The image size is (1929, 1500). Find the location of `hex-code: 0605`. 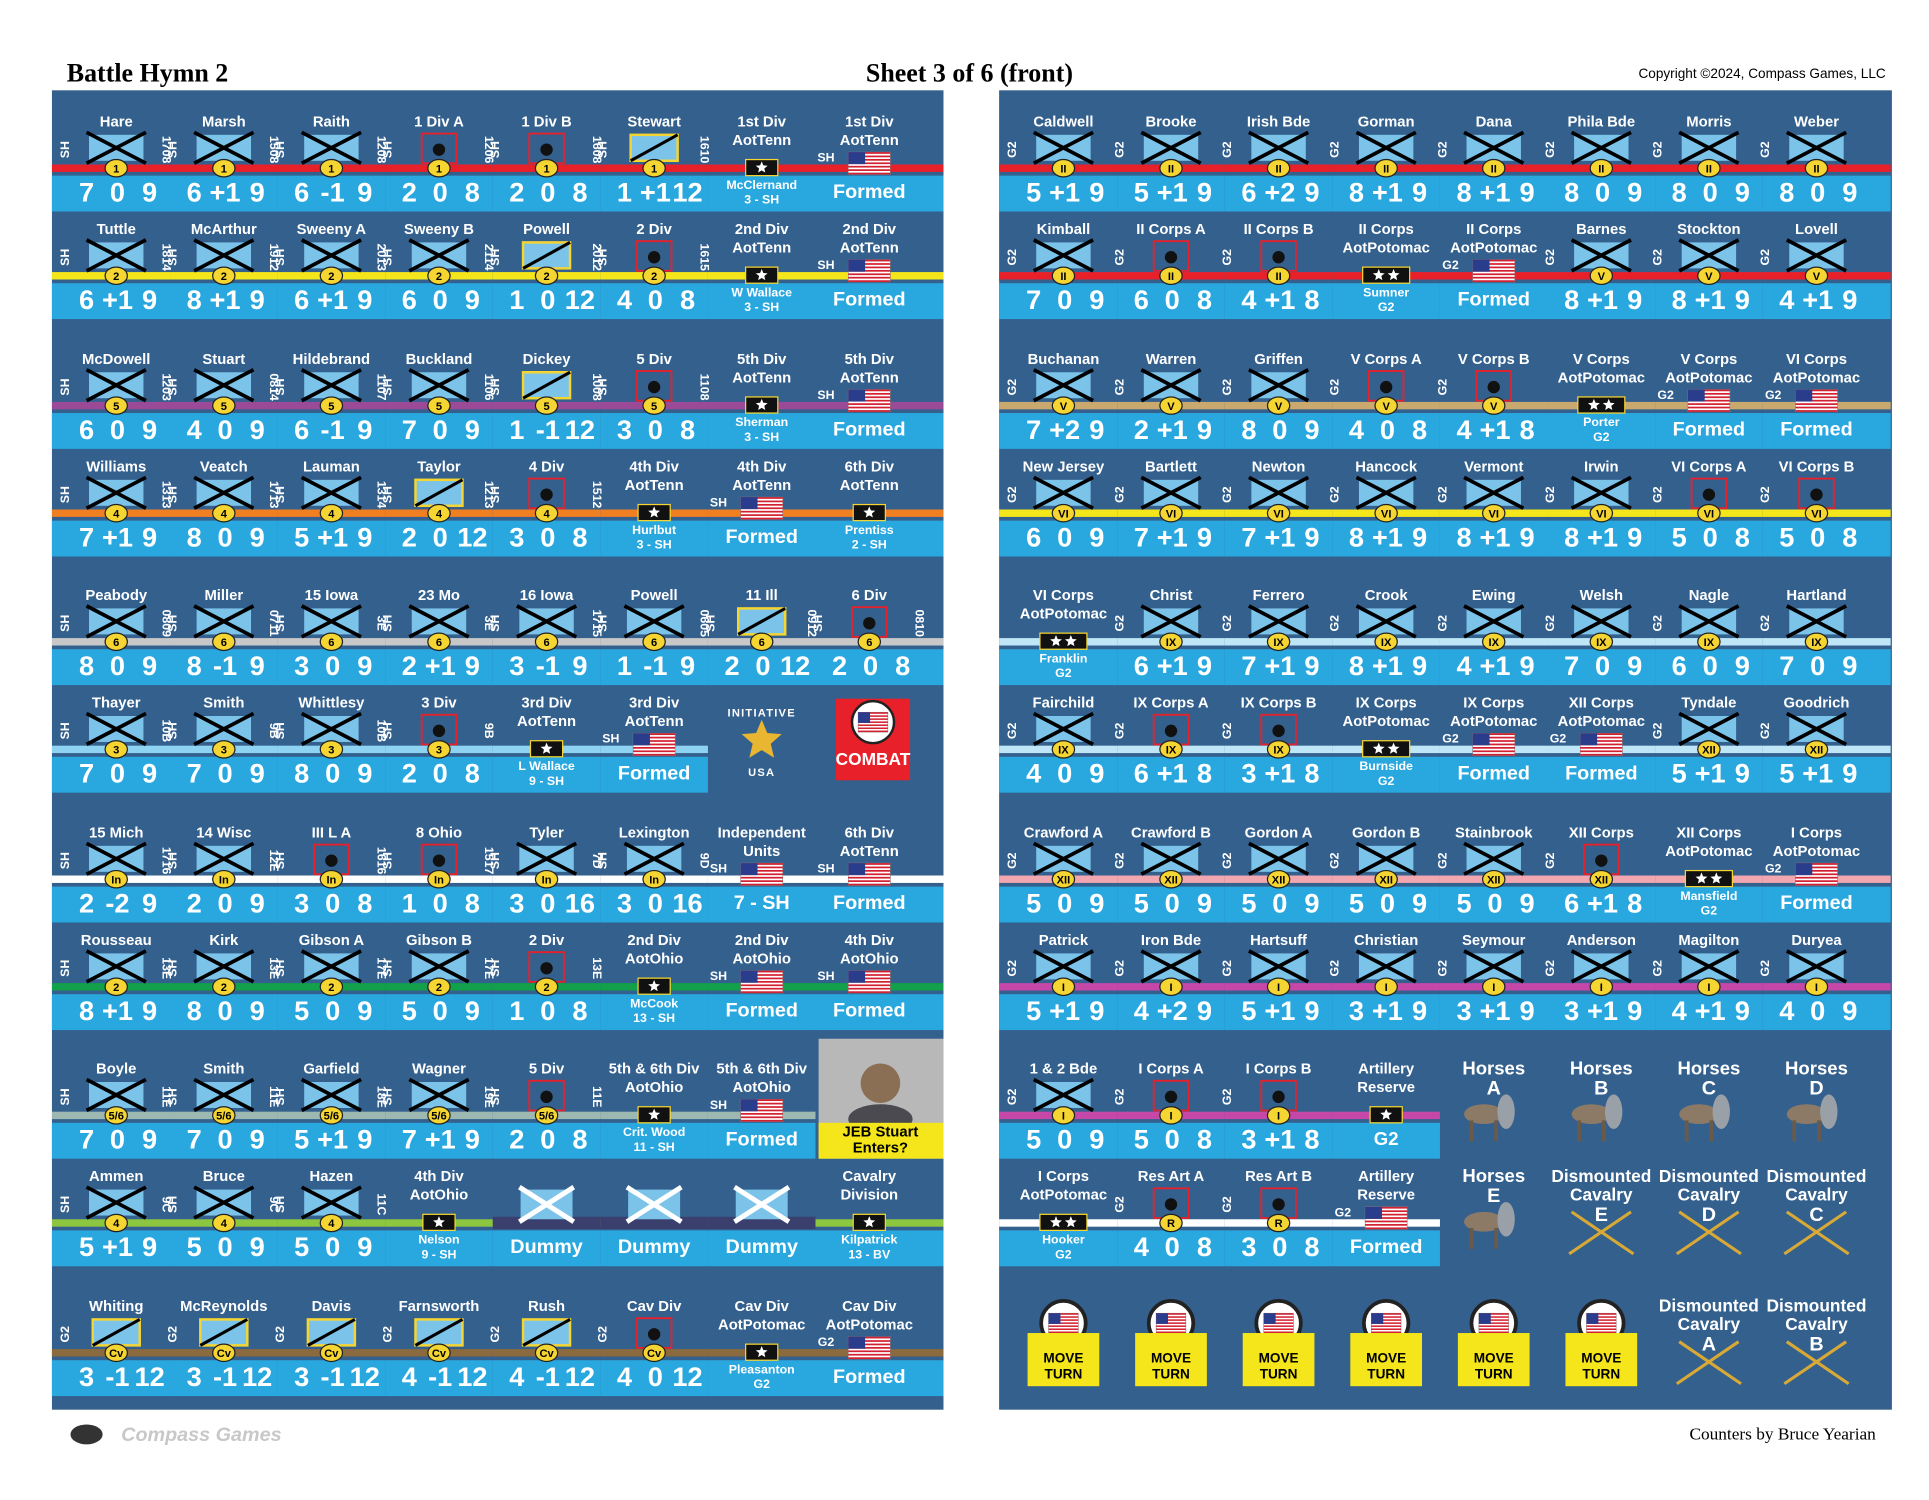

hex-code: 0605 is located at coordinates (704, 624).